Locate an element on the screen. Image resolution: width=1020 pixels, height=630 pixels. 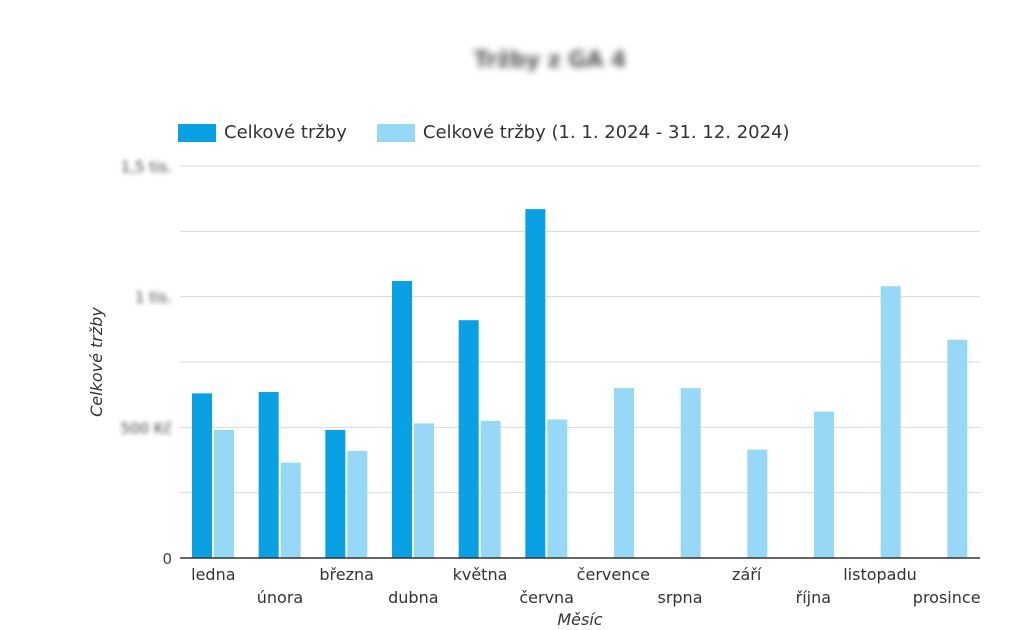
y-tick-label: 1,5 tis. is located at coordinates (146, 167).